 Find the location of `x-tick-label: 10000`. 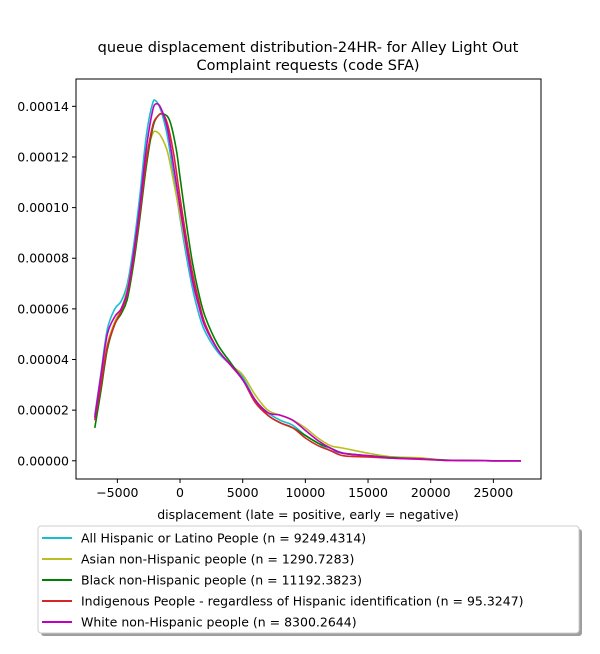

x-tick-label: 10000 is located at coordinates (305, 492).